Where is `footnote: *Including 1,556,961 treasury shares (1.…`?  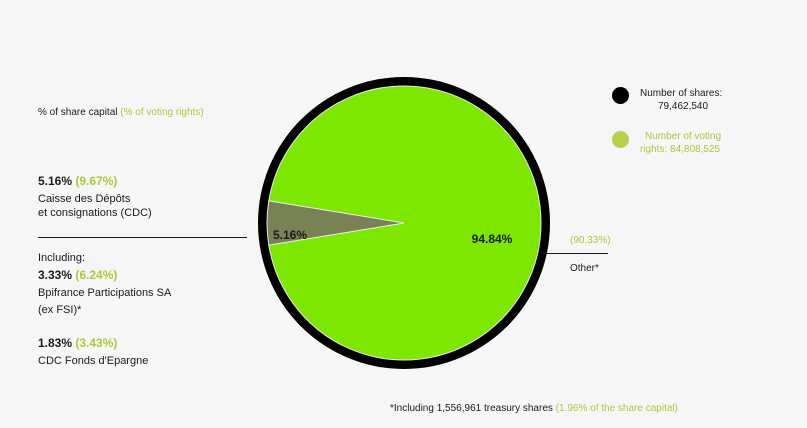
footnote: *Including 1,556,961 treasury shares (1.… is located at coordinates (534, 408).